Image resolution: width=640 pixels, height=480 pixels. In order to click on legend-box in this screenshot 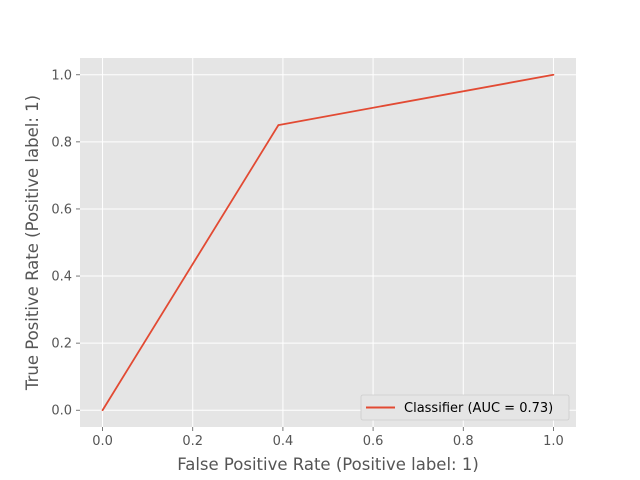, I will do `click(465, 407)`.